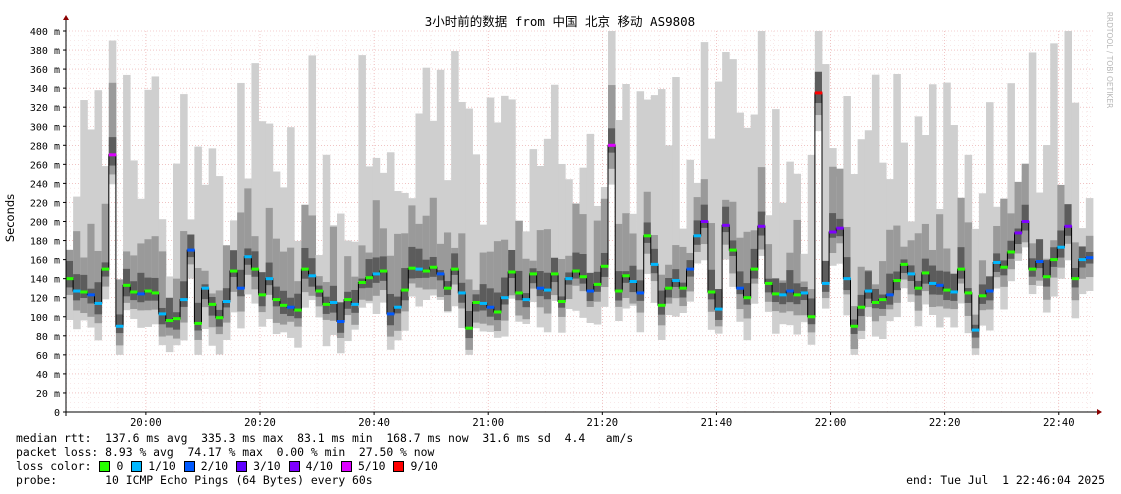  Describe the element at coordinates (1005, 480) in the screenshot. I see `end-time: end: Tue Jul 1 22:46:04 2025` at that location.